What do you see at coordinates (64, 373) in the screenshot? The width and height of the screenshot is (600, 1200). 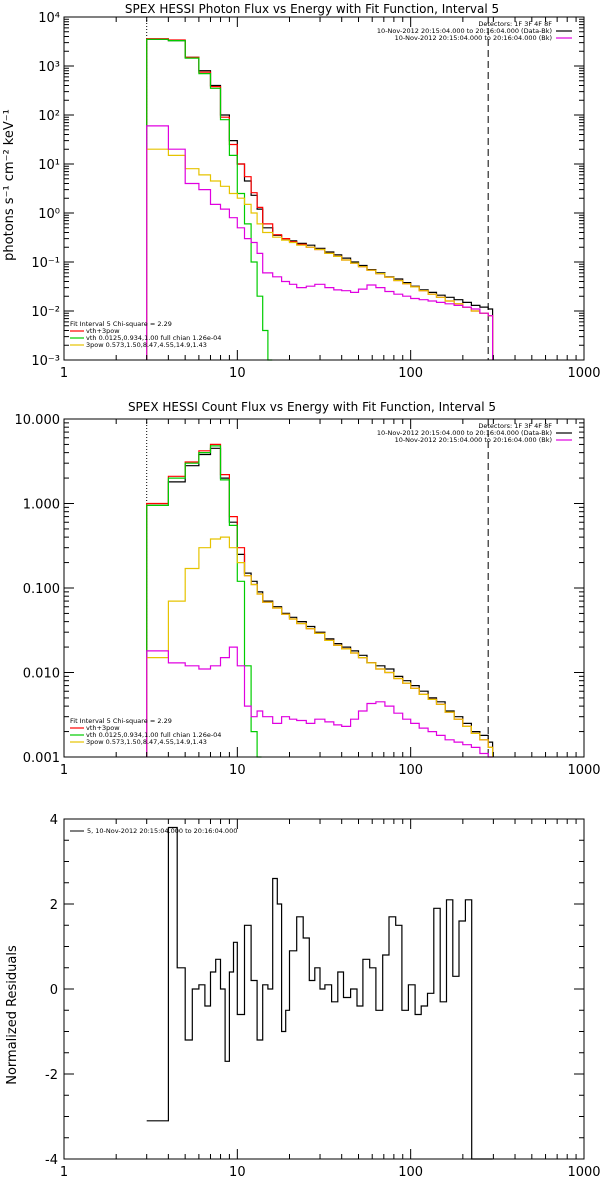 I see `p1-x-tick-label: 1` at bounding box center [64, 373].